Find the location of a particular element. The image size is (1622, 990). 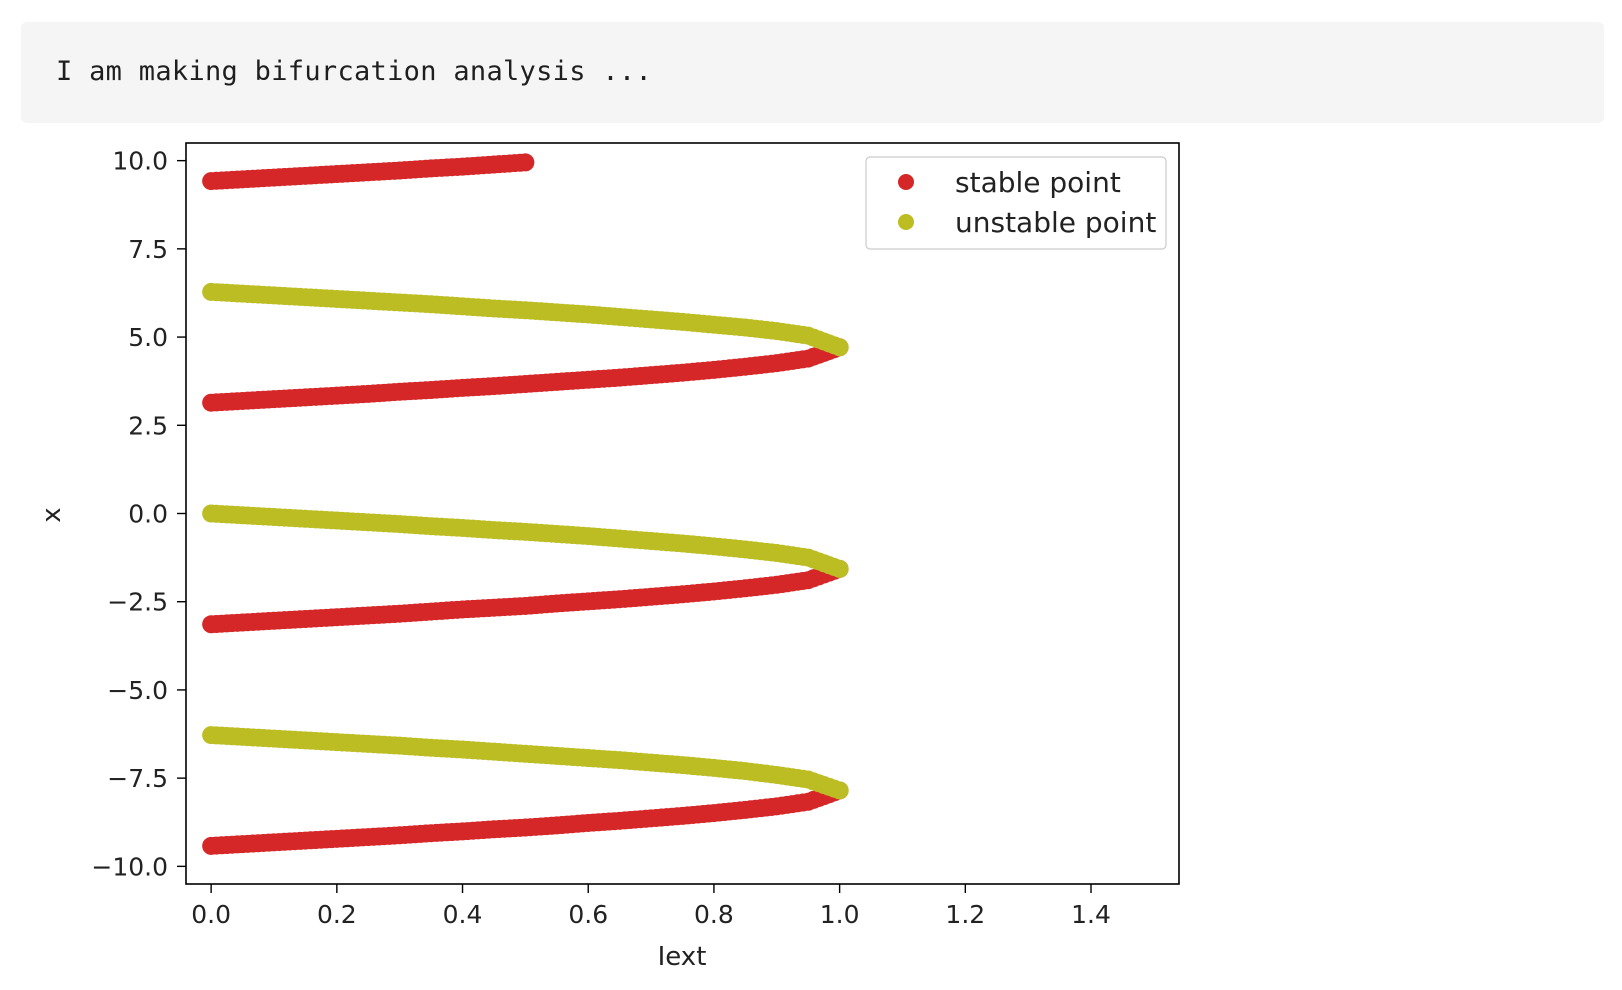

y-tick-label: −5.0 is located at coordinates (137, 690).